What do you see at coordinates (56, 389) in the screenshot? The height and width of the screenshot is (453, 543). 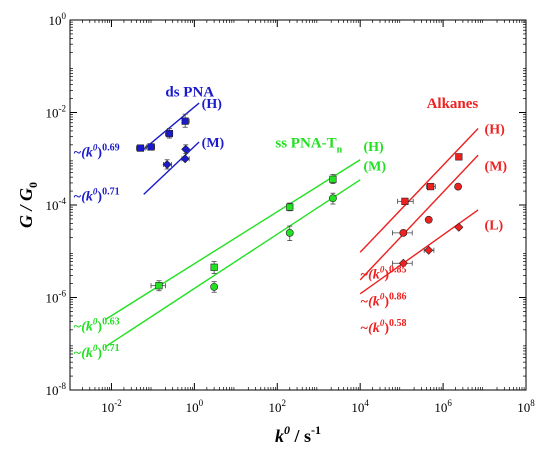 I see `y-tick-label: 10⁻⁸` at bounding box center [56, 389].